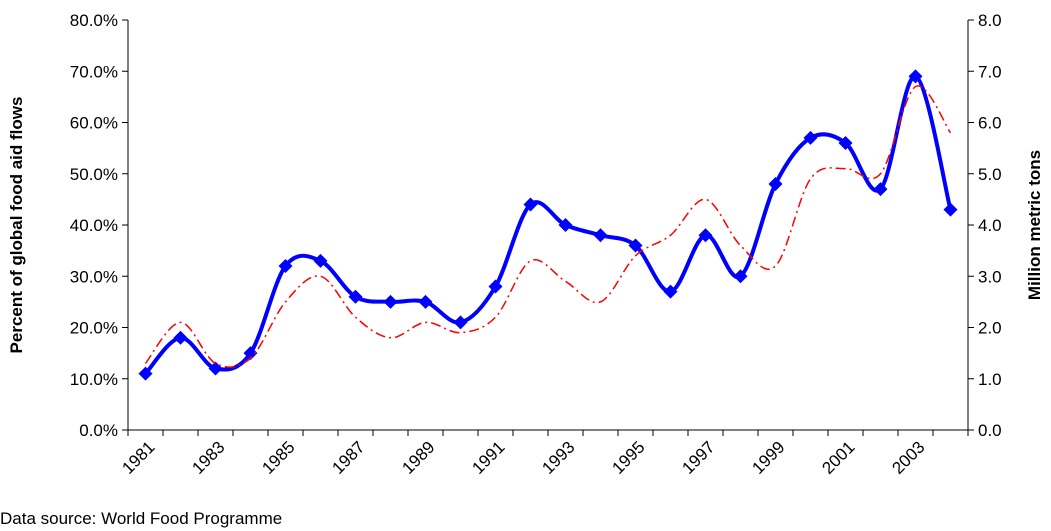 Image resolution: width=1051 pixels, height=531 pixels. I want to click on x-tick-label: 1995, so click(628, 458).